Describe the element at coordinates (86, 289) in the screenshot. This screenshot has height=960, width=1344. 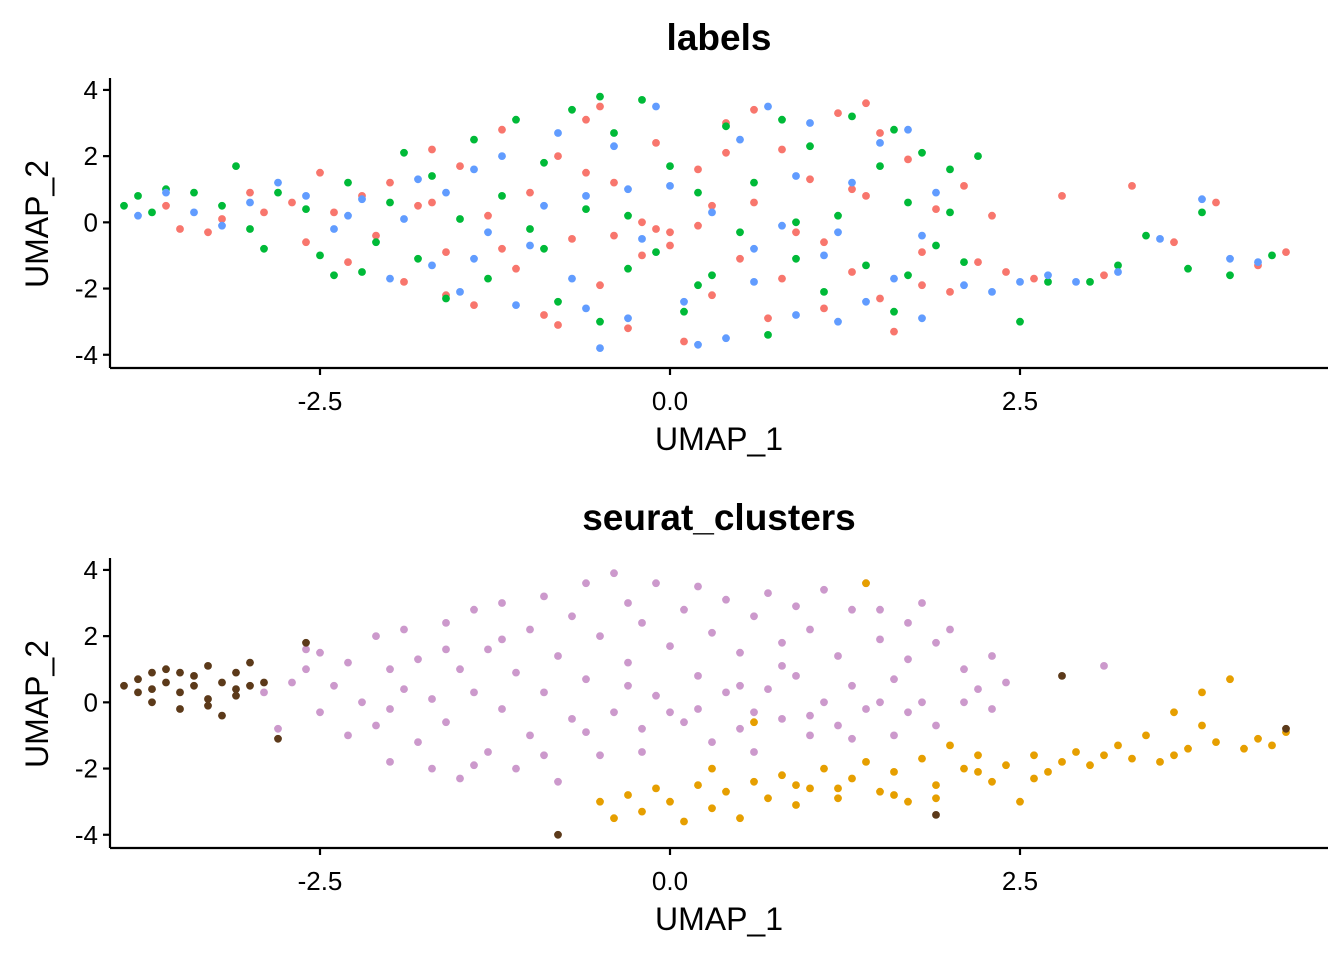
I see `y-tick-label: -2` at that location.